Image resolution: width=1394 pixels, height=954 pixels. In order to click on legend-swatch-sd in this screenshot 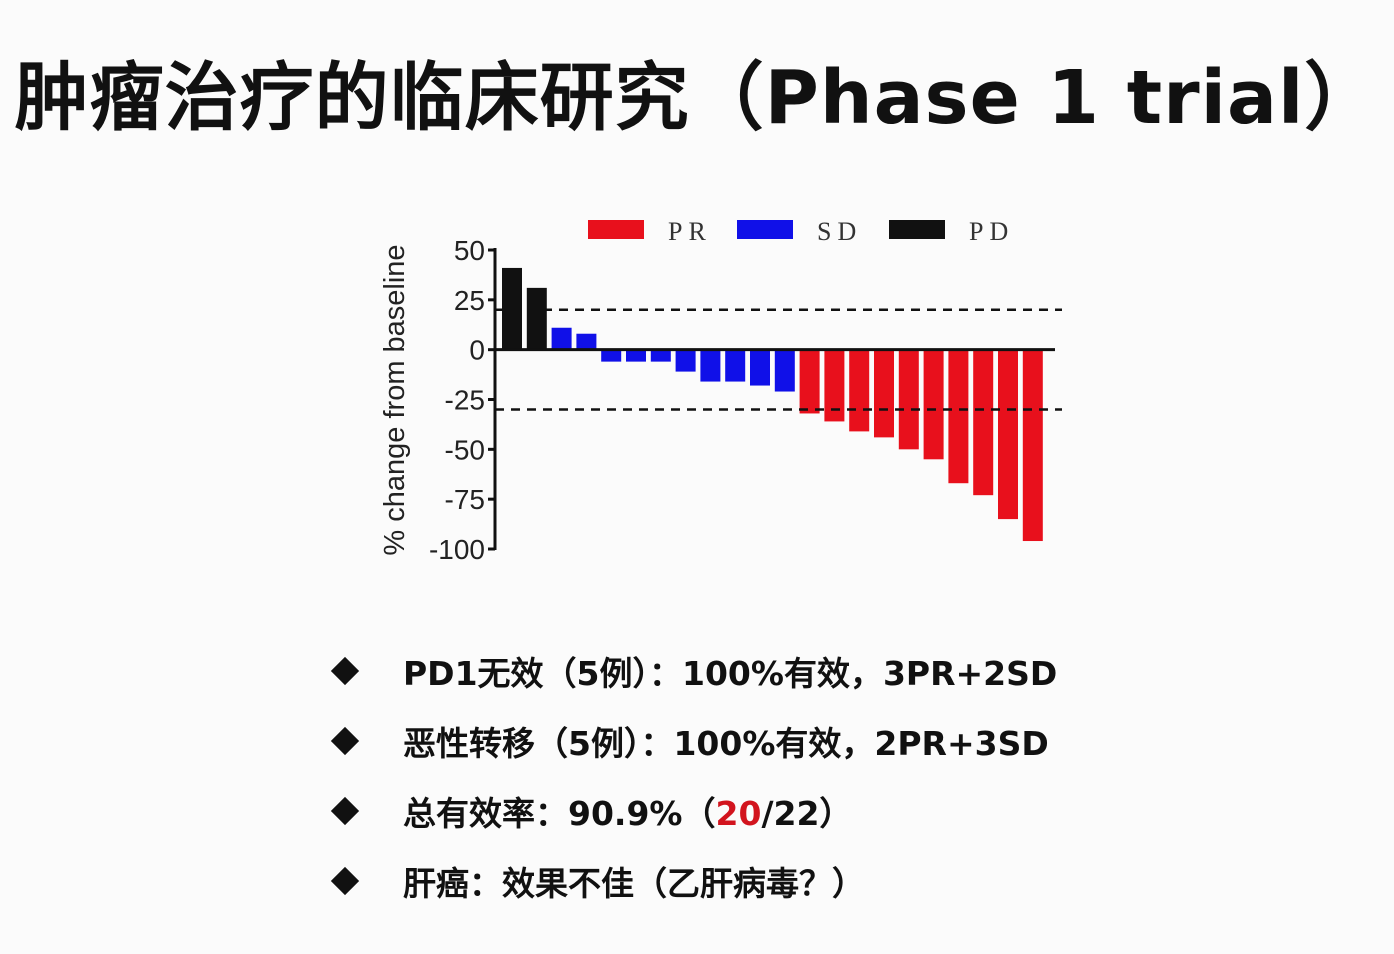, I will do `click(765, 229)`.